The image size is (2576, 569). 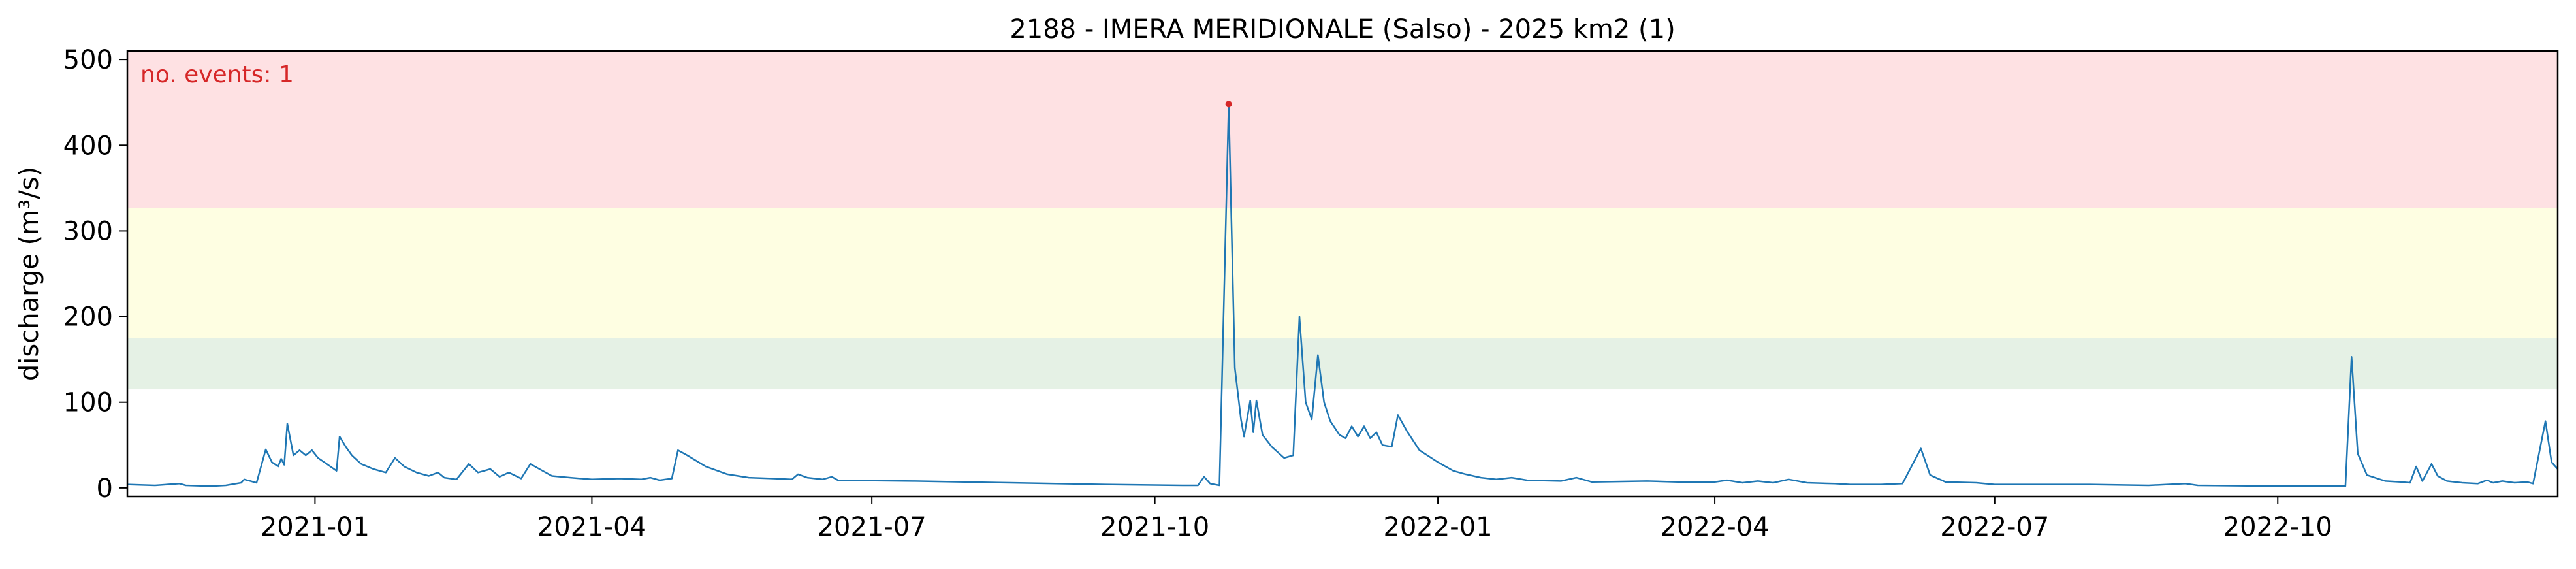 I want to click on y-axis-label: discharge (m³/s), so click(x=29, y=274).